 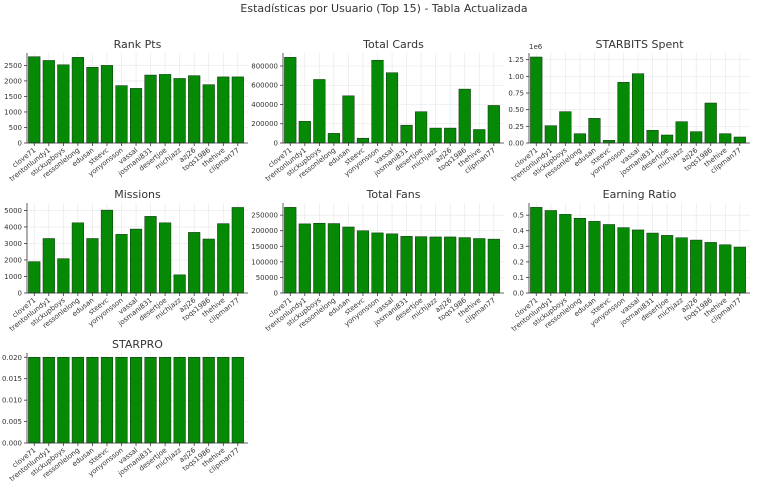 What do you see at coordinates (516, 60) in the screenshot?
I see `y-tick-label: 1.25` at bounding box center [516, 60].